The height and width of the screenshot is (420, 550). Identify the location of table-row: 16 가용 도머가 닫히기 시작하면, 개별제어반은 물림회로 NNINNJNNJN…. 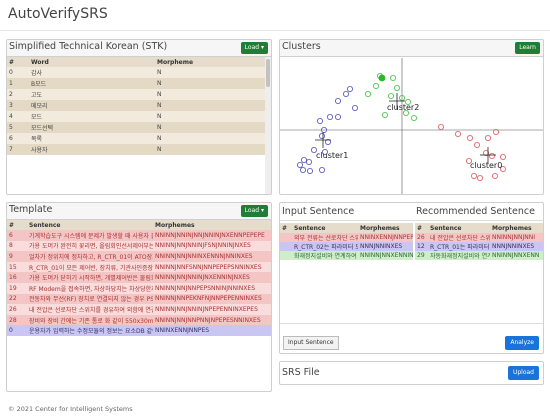
(139, 277).